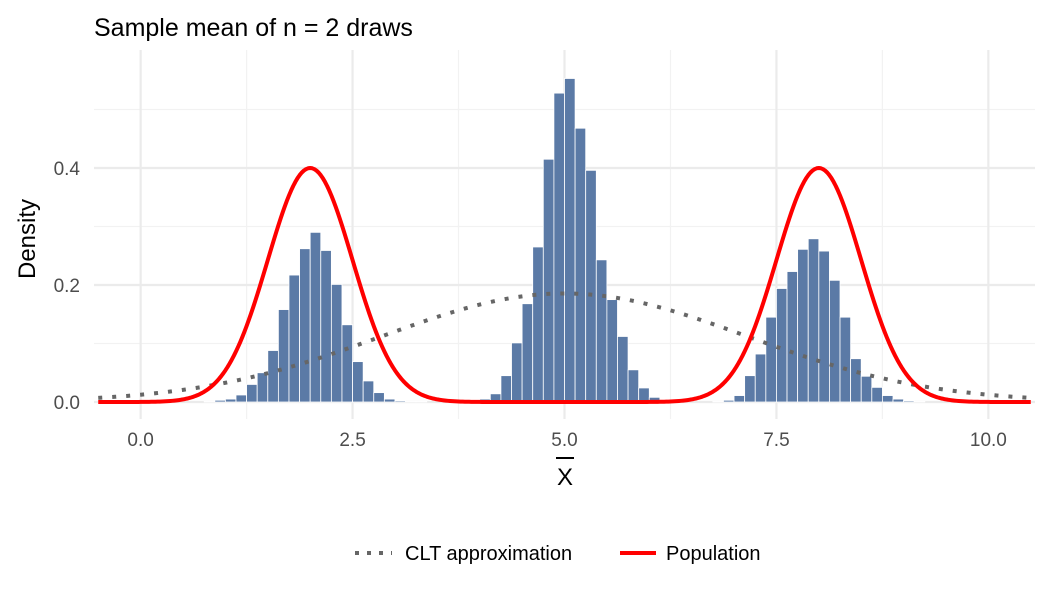 The width and height of the screenshot is (1050, 605). I want to click on legend-label-clt: CLT approximation, so click(488, 554).